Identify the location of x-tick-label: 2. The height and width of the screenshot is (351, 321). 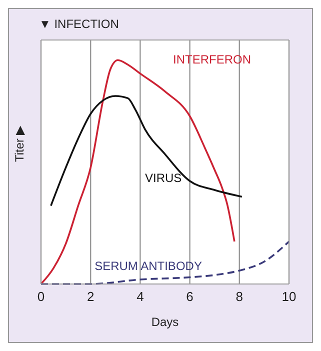
(90, 296).